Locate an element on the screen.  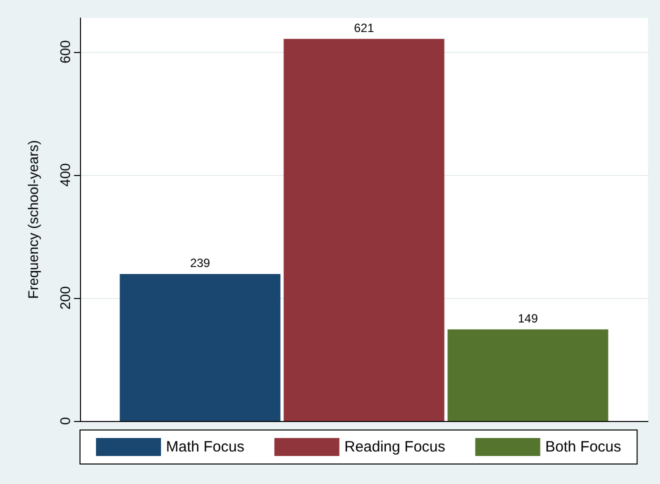
y-tick-label: 0 is located at coordinates (65, 420).